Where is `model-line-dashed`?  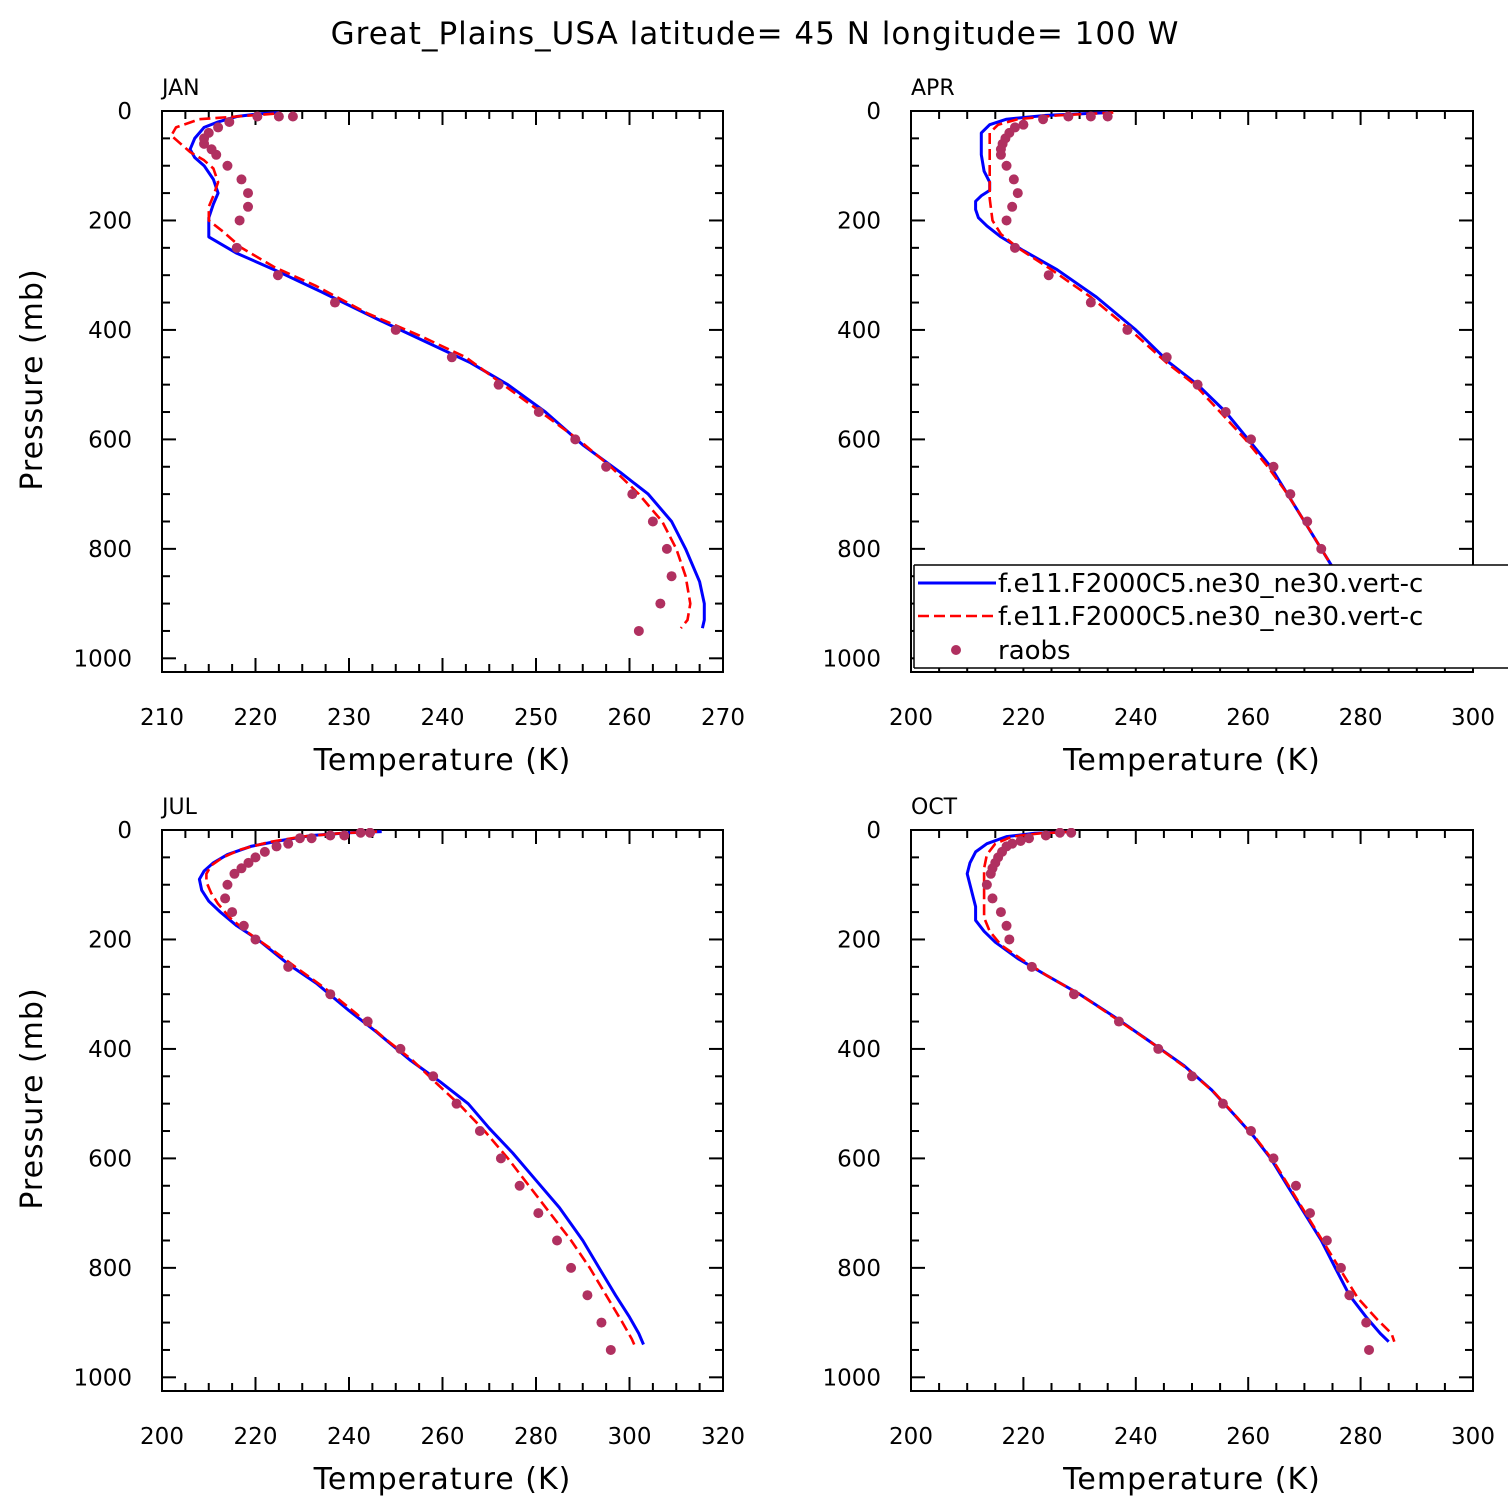
model-line-dashed is located at coordinates (431, 371).